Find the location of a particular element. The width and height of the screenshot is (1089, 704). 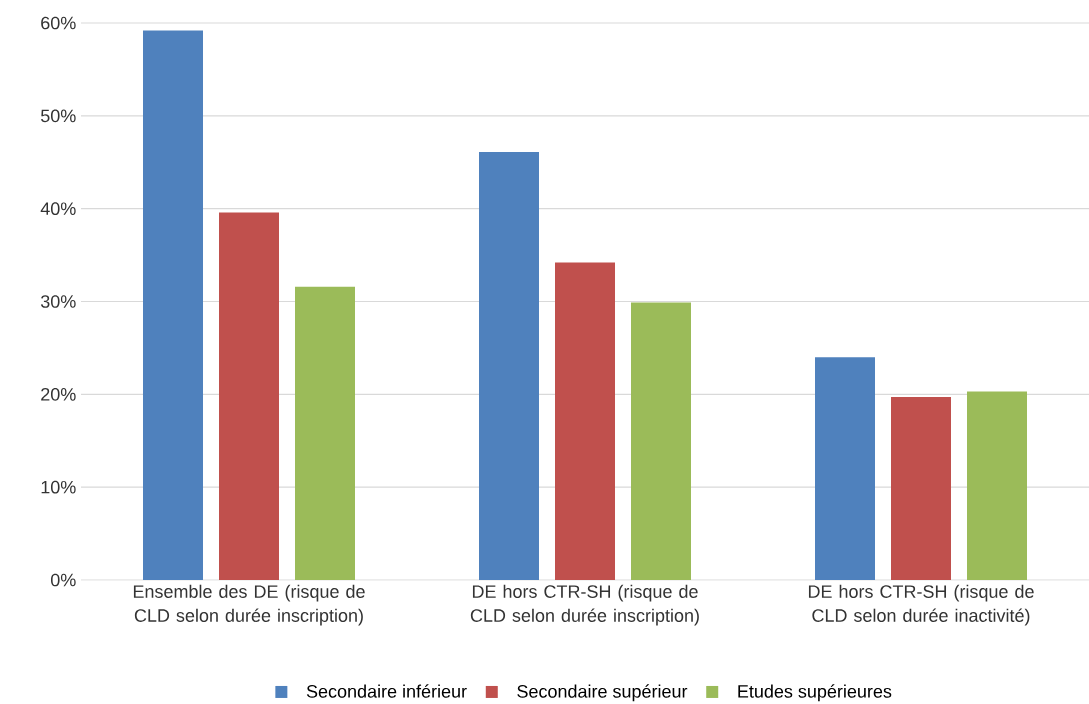

x-tick-label: DE hors CTR-SH (risque de CLD selon durée inactivité) is located at coordinates (921, 605).